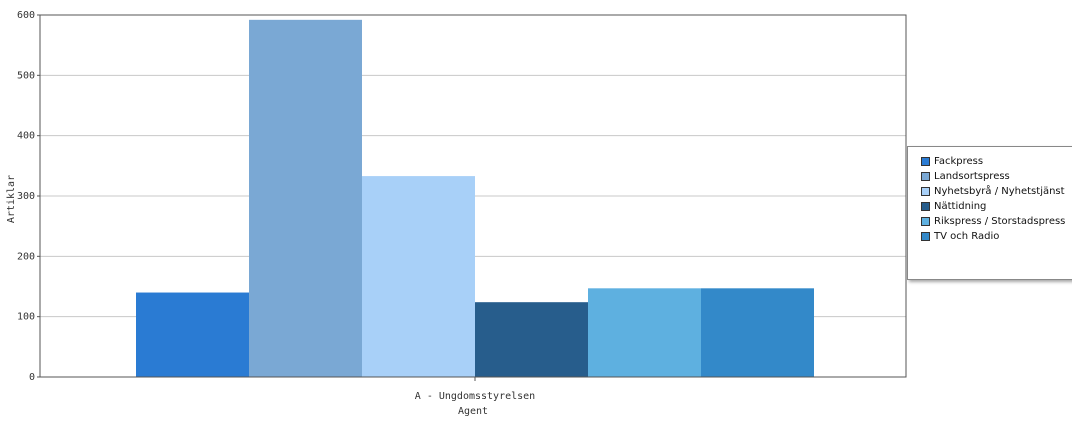 The image size is (1072, 421). What do you see at coordinates (999, 191) in the screenshot?
I see `legend-label: Nyhetsbyrå / Nyhetstjänst` at bounding box center [999, 191].